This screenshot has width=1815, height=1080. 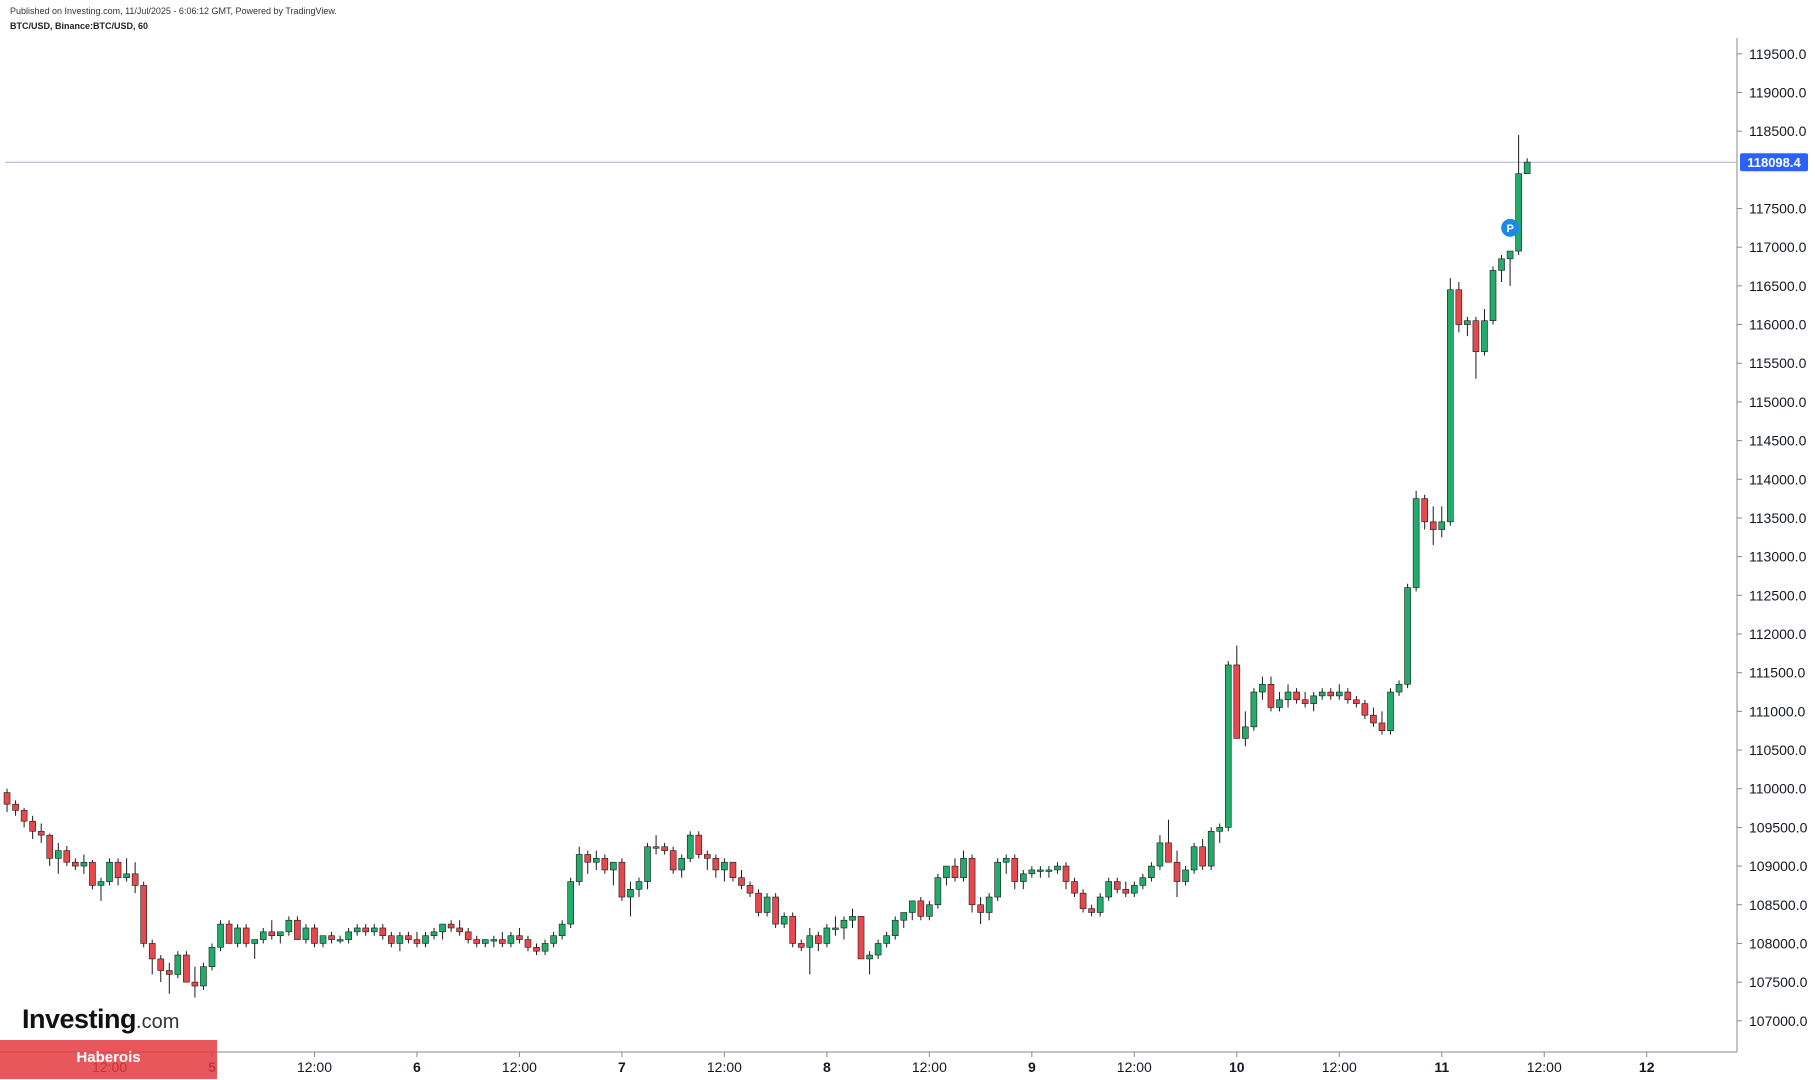 I want to click on price-tick-label: 116500.0, so click(x=1778, y=286).